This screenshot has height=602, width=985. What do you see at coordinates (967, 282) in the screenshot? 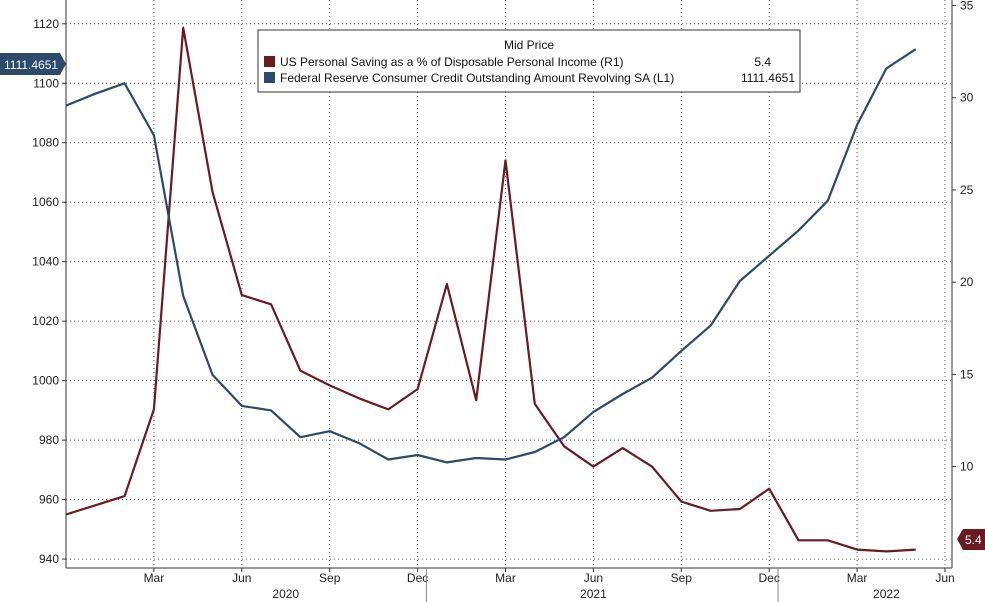
I see `right-tick-label: 20` at bounding box center [967, 282].